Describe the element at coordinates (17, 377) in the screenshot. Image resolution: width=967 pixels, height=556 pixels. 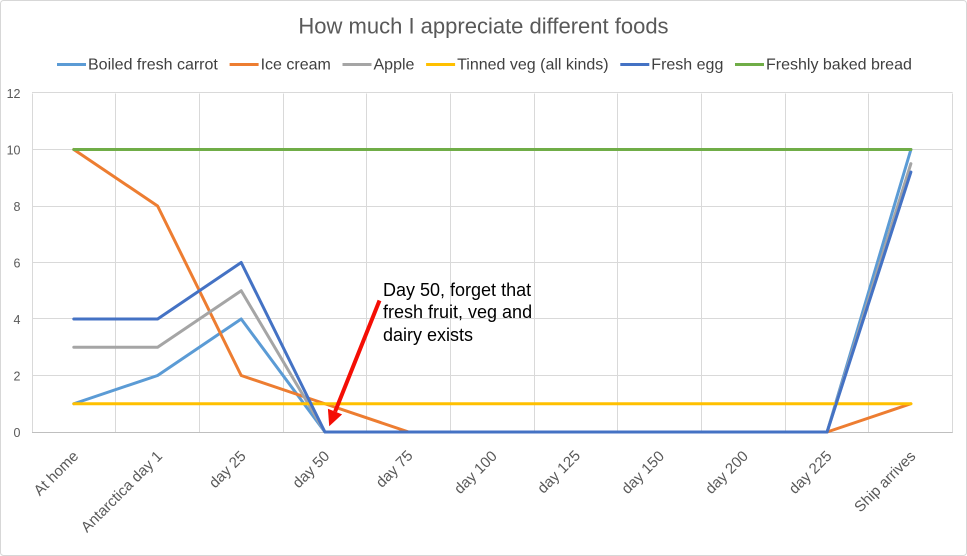
I see `svg-text: 2` at that location.